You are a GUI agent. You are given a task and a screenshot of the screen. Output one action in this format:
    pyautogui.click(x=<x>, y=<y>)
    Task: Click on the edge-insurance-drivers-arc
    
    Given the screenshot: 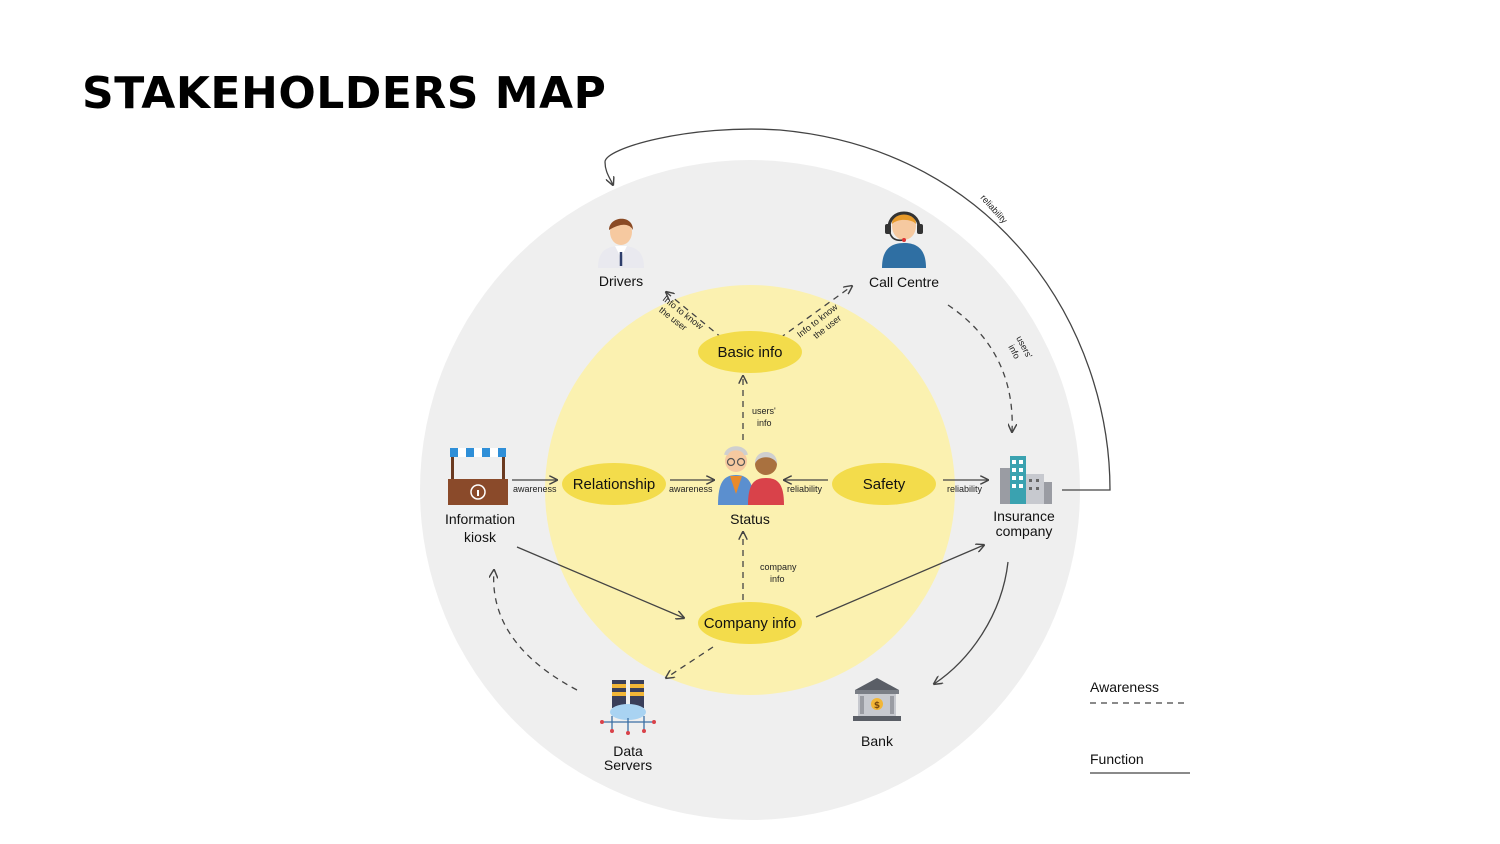 What is the action you would take?
    pyautogui.click(x=857, y=309)
    